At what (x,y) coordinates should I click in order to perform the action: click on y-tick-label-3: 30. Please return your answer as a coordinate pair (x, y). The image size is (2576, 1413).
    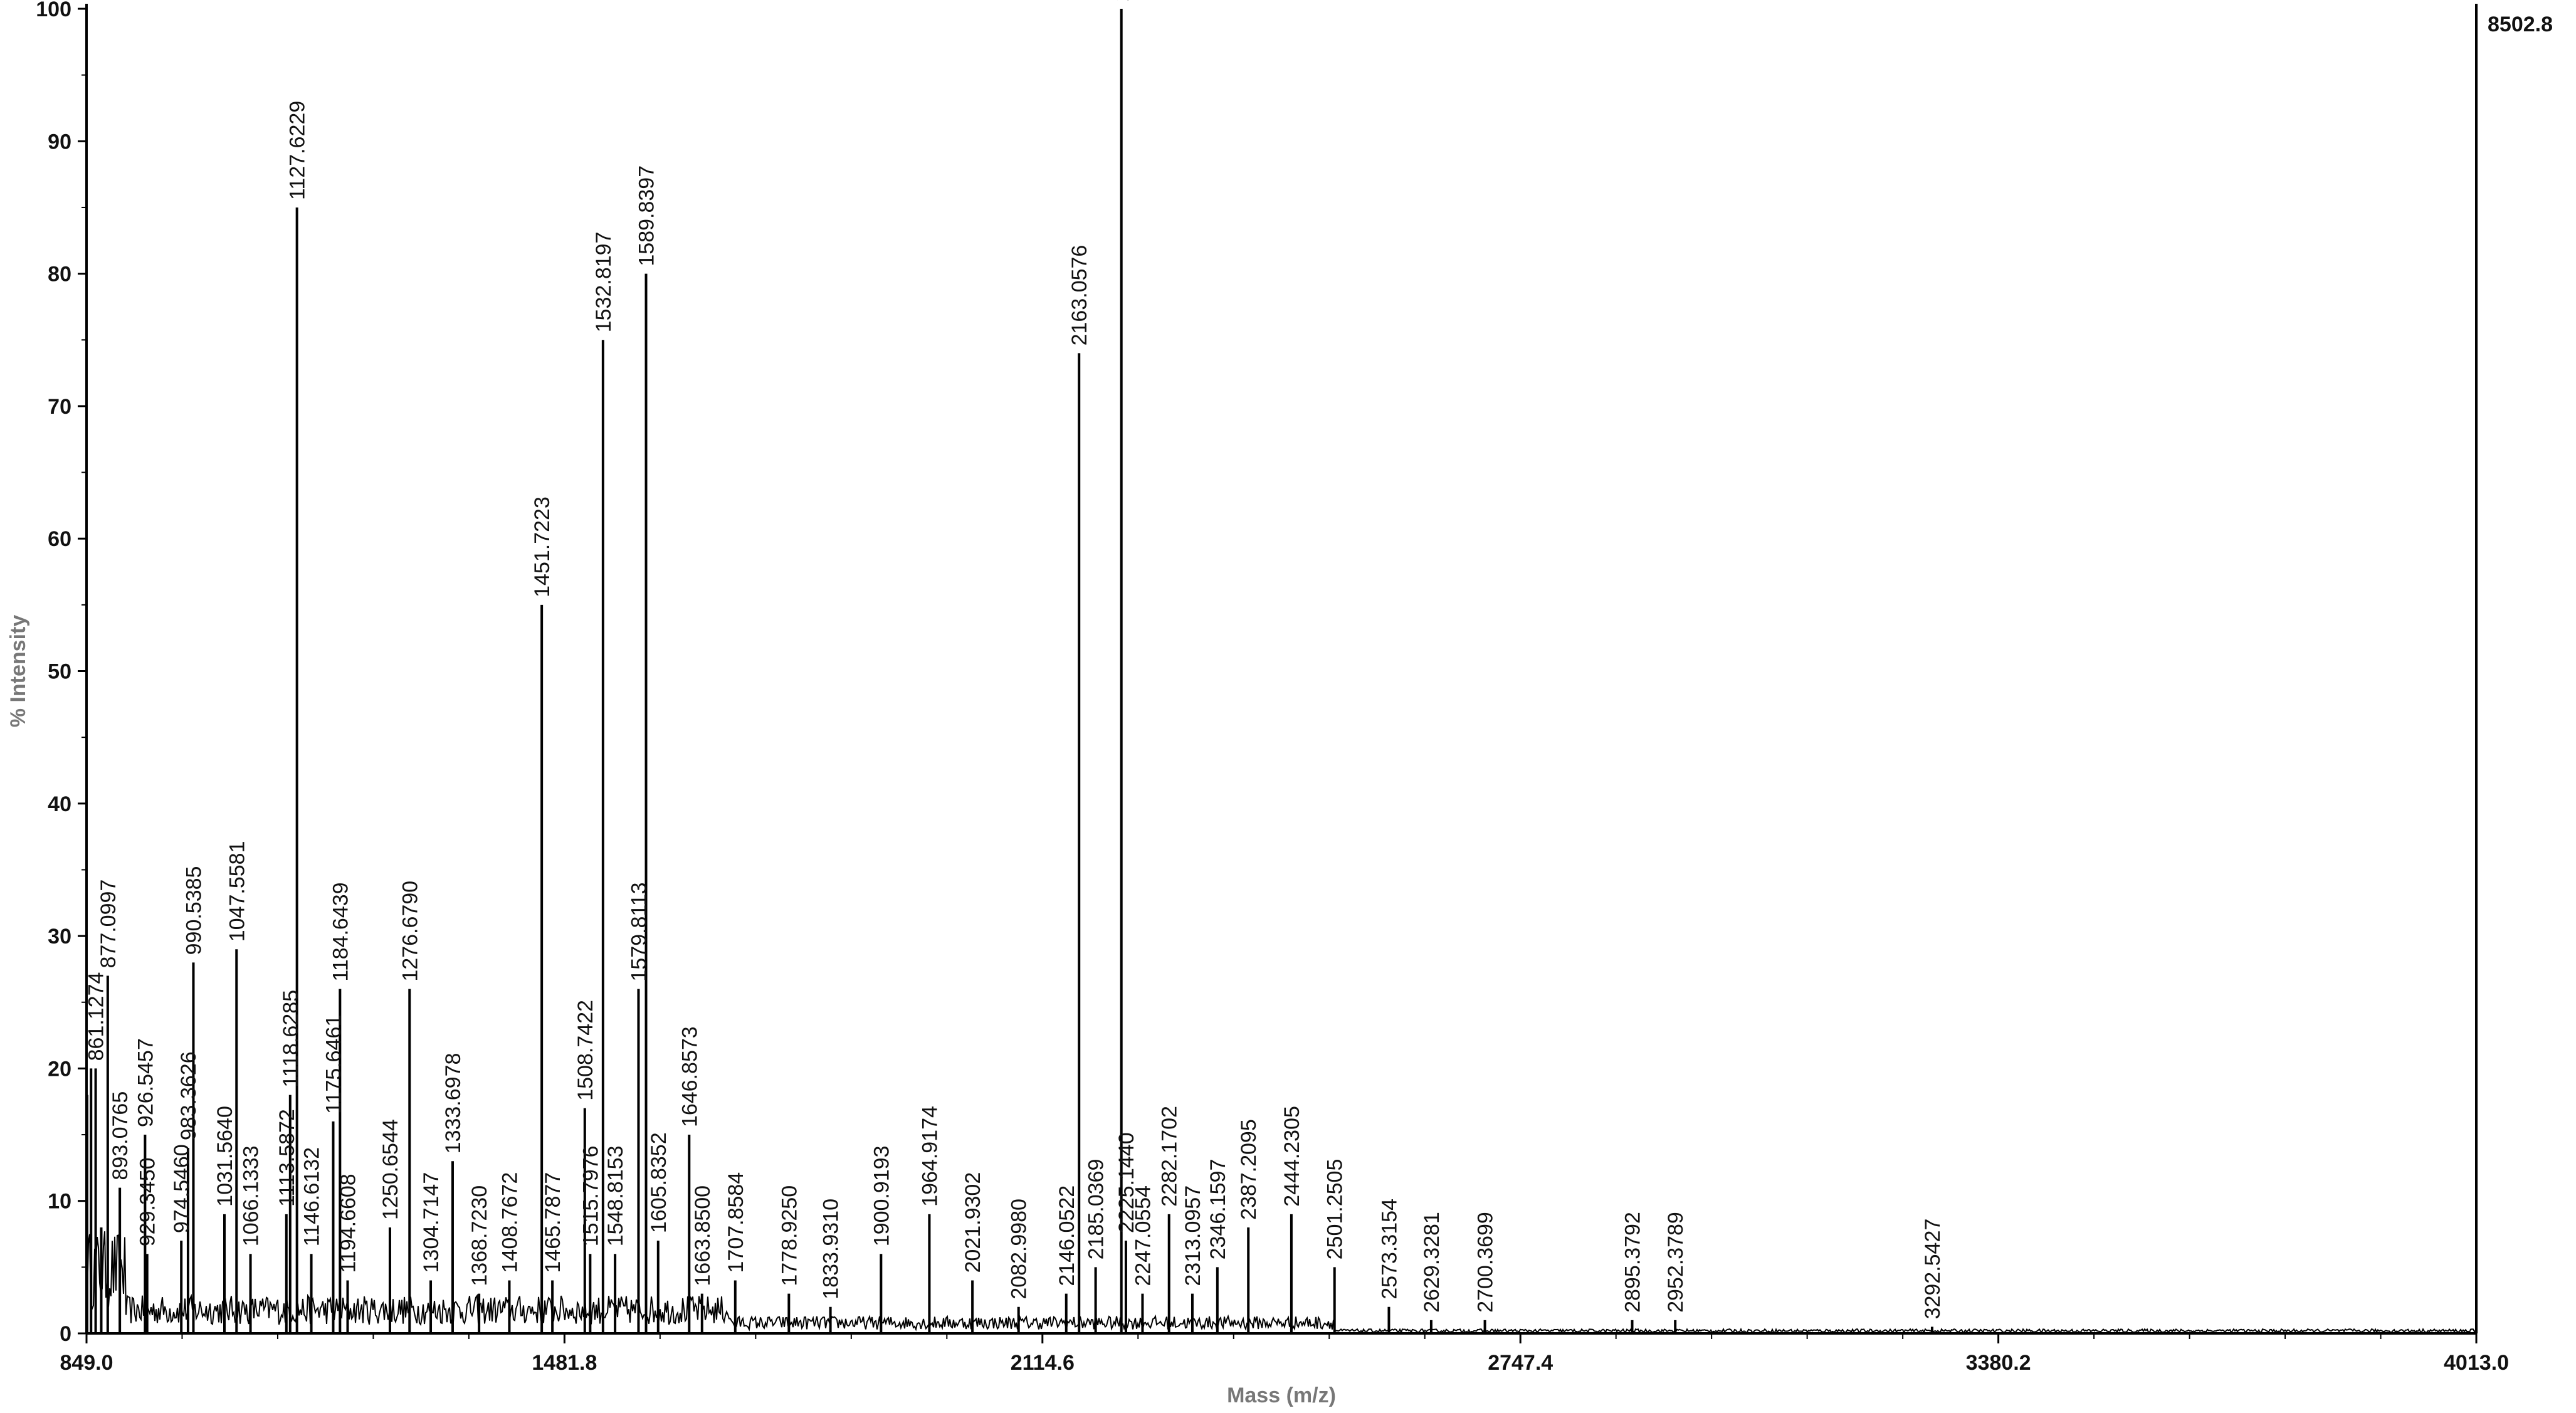
    Looking at the image, I should click on (59, 937).